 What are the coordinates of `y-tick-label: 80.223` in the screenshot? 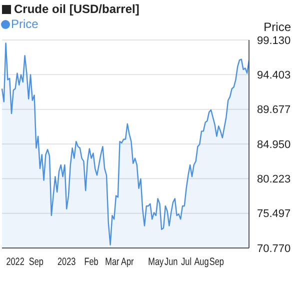 It's located at (274, 180).